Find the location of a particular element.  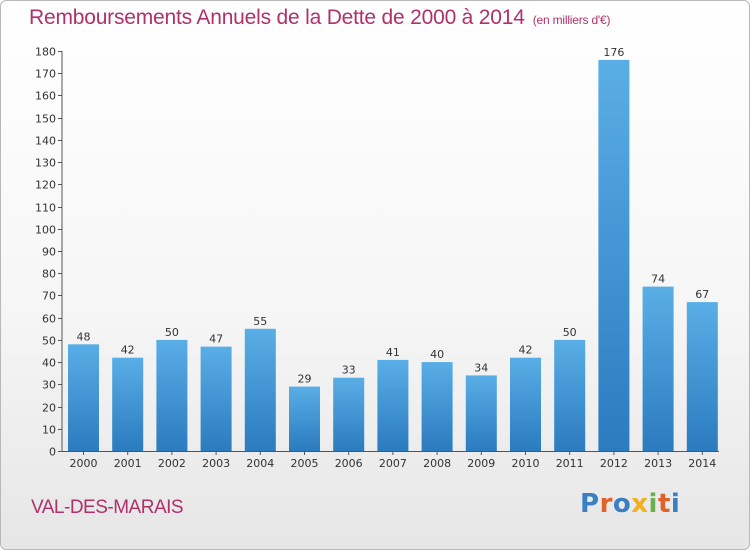

bar-2007 is located at coordinates (393, 405).